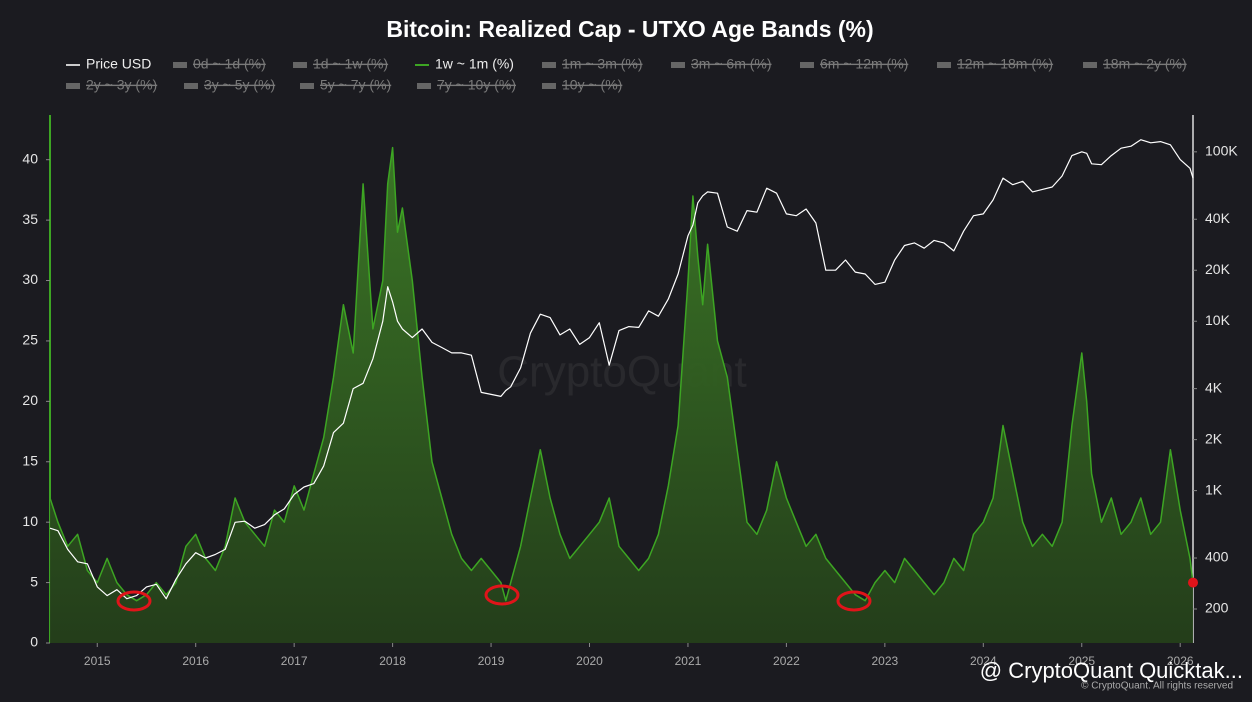  Describe the element at coordinates (1193, 582) in the screenshot. I see `last-value-dot` at that location.